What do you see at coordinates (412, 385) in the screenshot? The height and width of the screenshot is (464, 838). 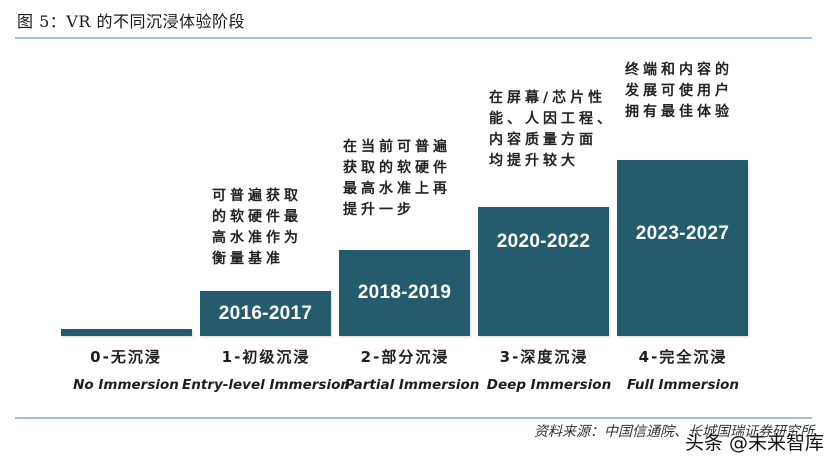 I see `stage-2-label-en: Partial Immersion` at bounding box center [412, 385].